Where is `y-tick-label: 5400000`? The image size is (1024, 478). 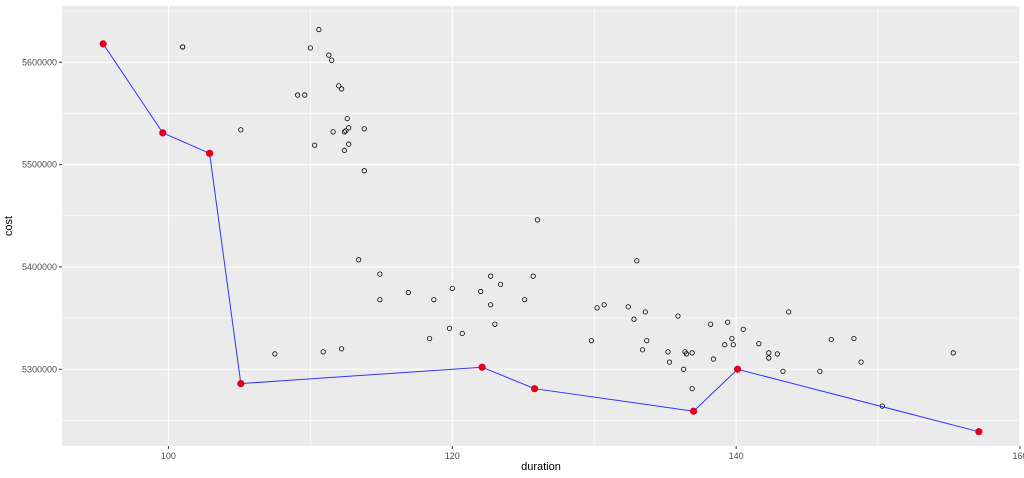 y-tick-label: 5400000 is located at coordinates (39, 267).